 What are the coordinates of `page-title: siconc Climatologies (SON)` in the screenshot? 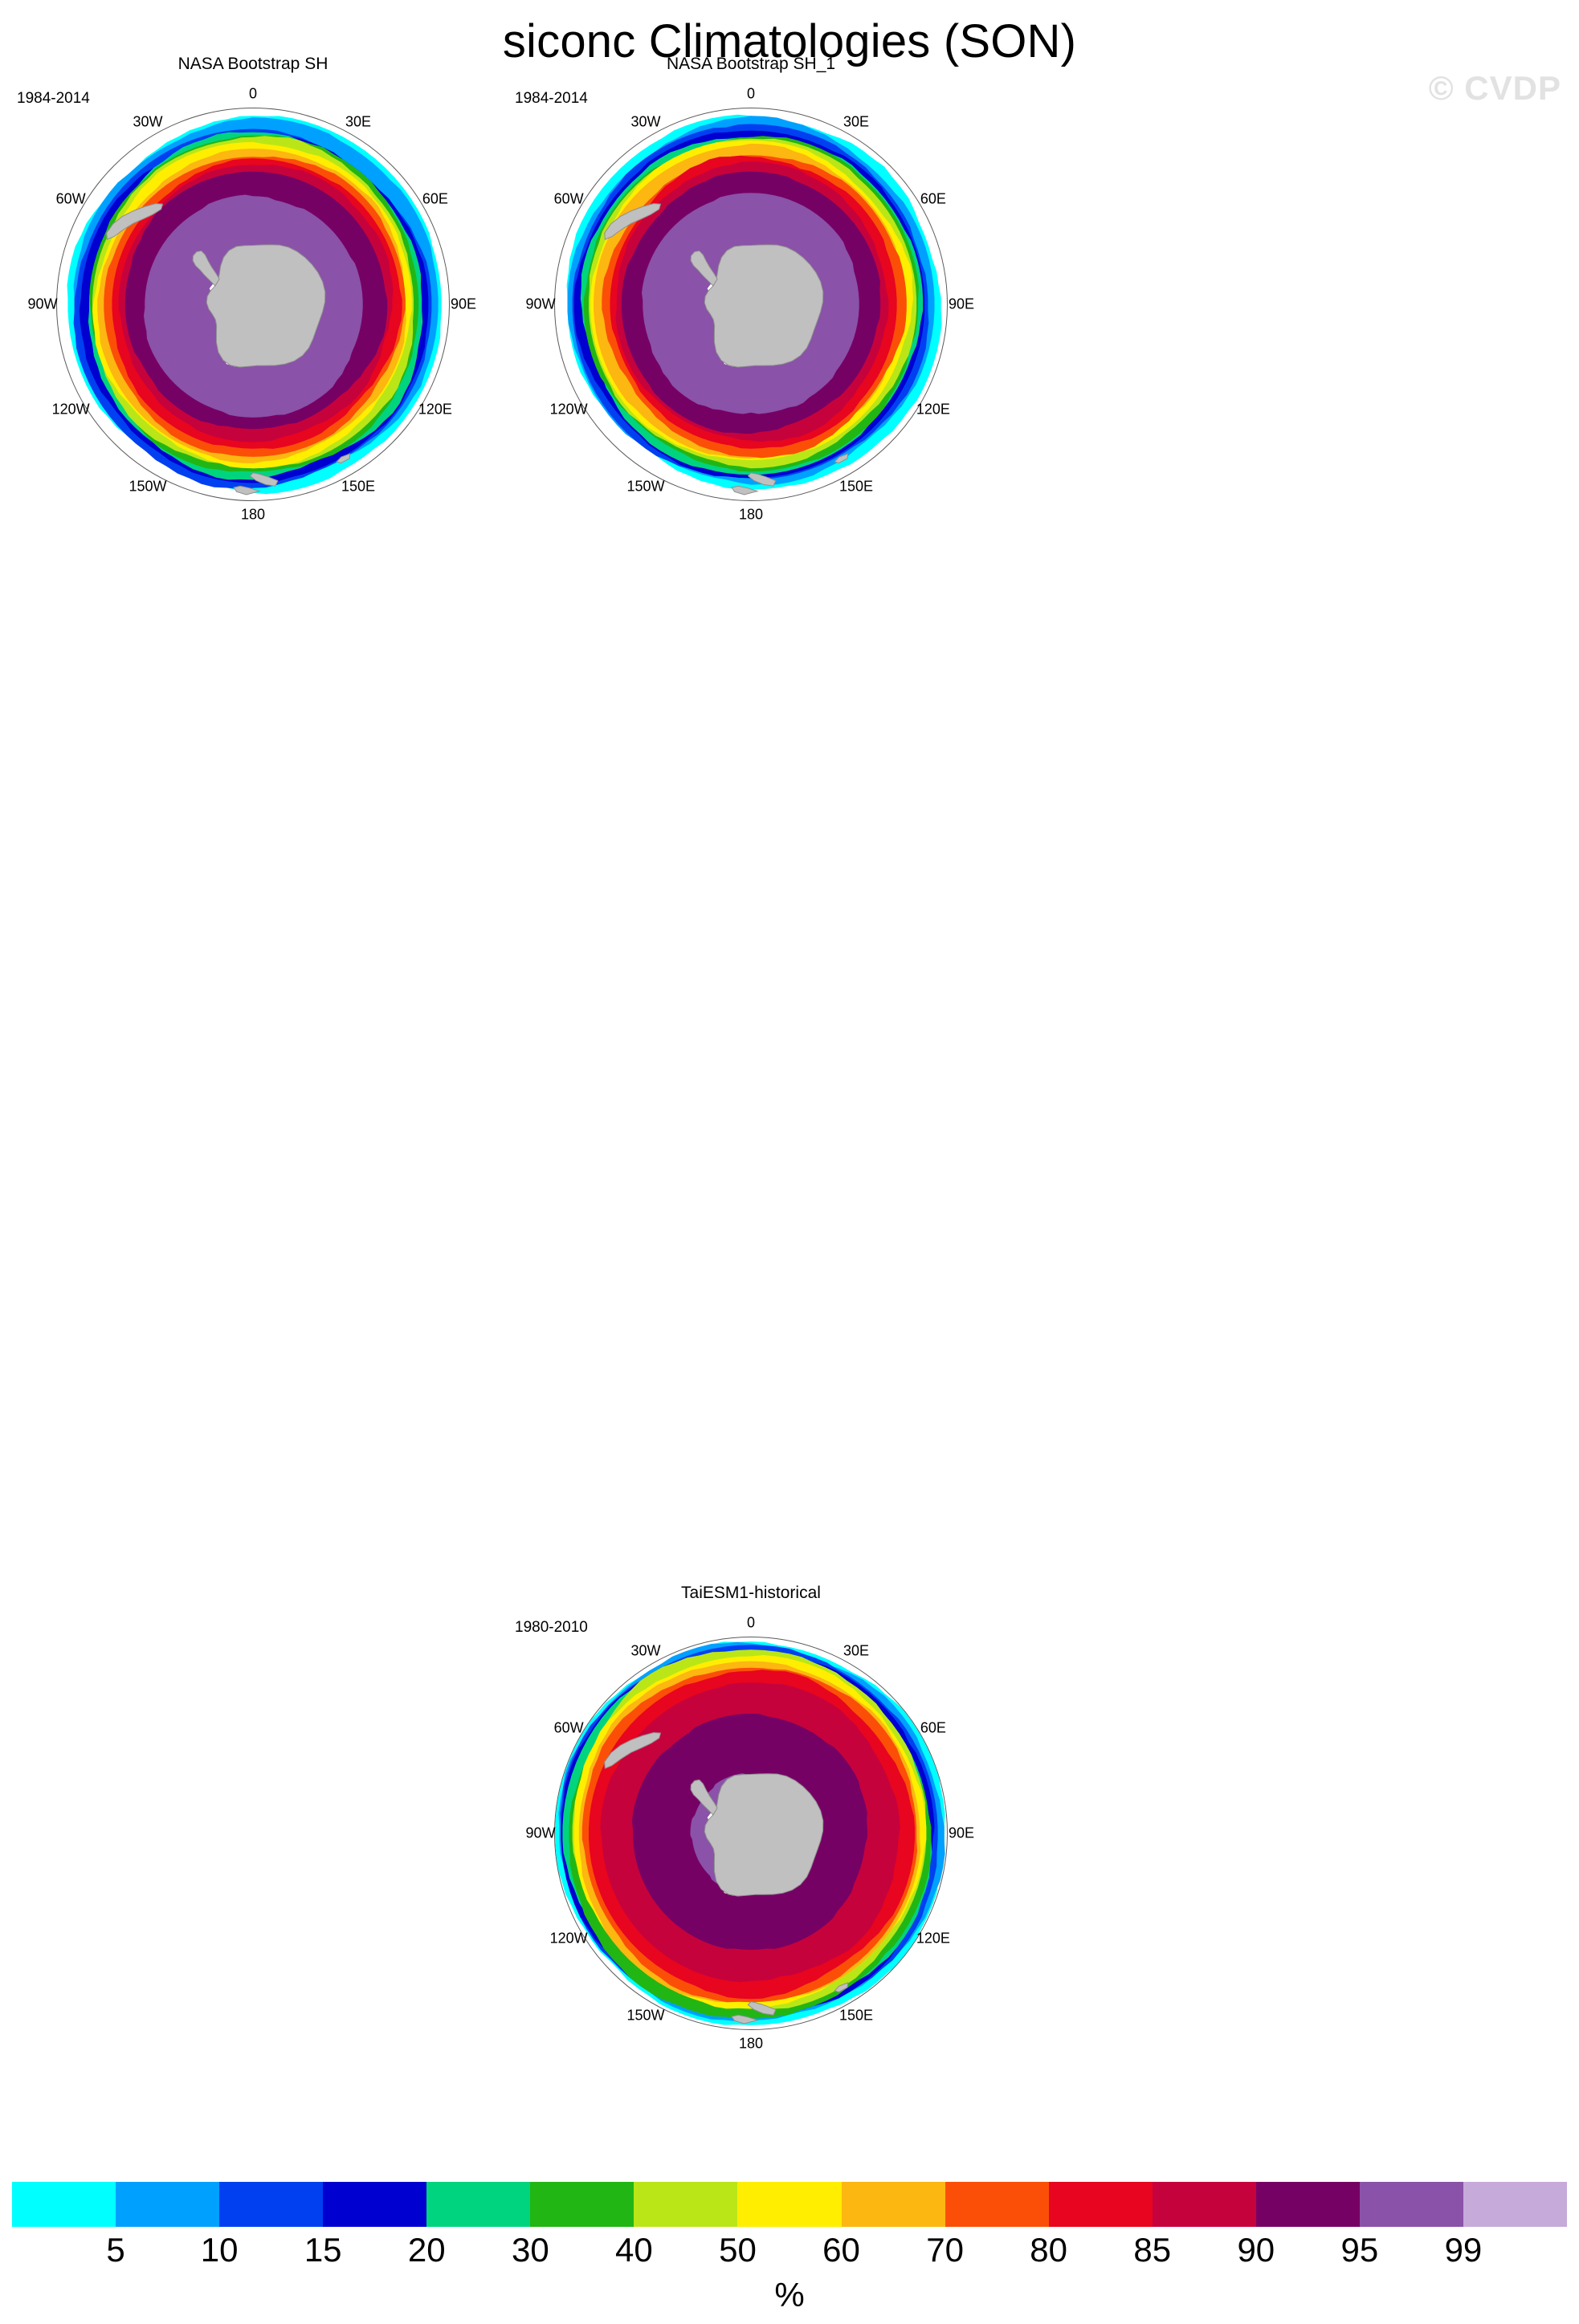 It's located at (789, 41).